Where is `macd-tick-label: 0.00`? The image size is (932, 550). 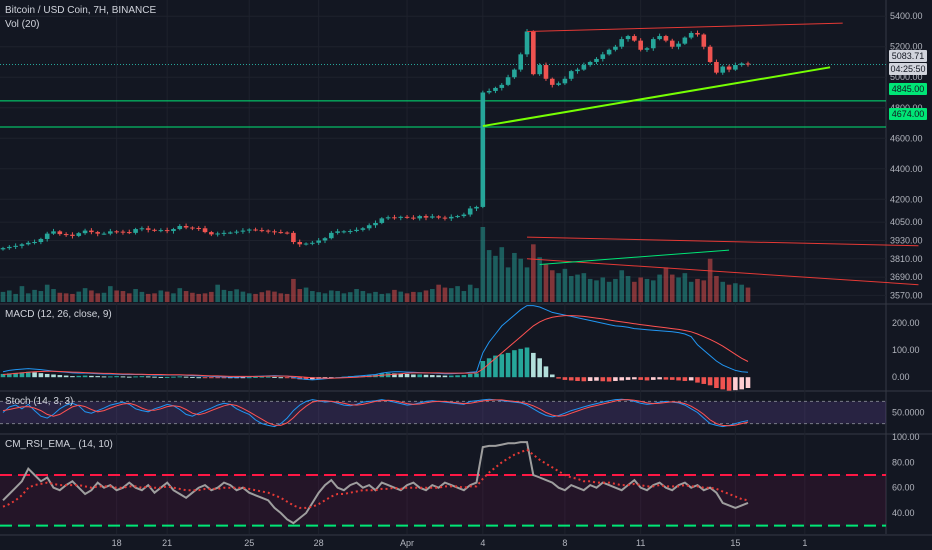 macd-tick-label: 0.00 is located at coordinates (901, 377).